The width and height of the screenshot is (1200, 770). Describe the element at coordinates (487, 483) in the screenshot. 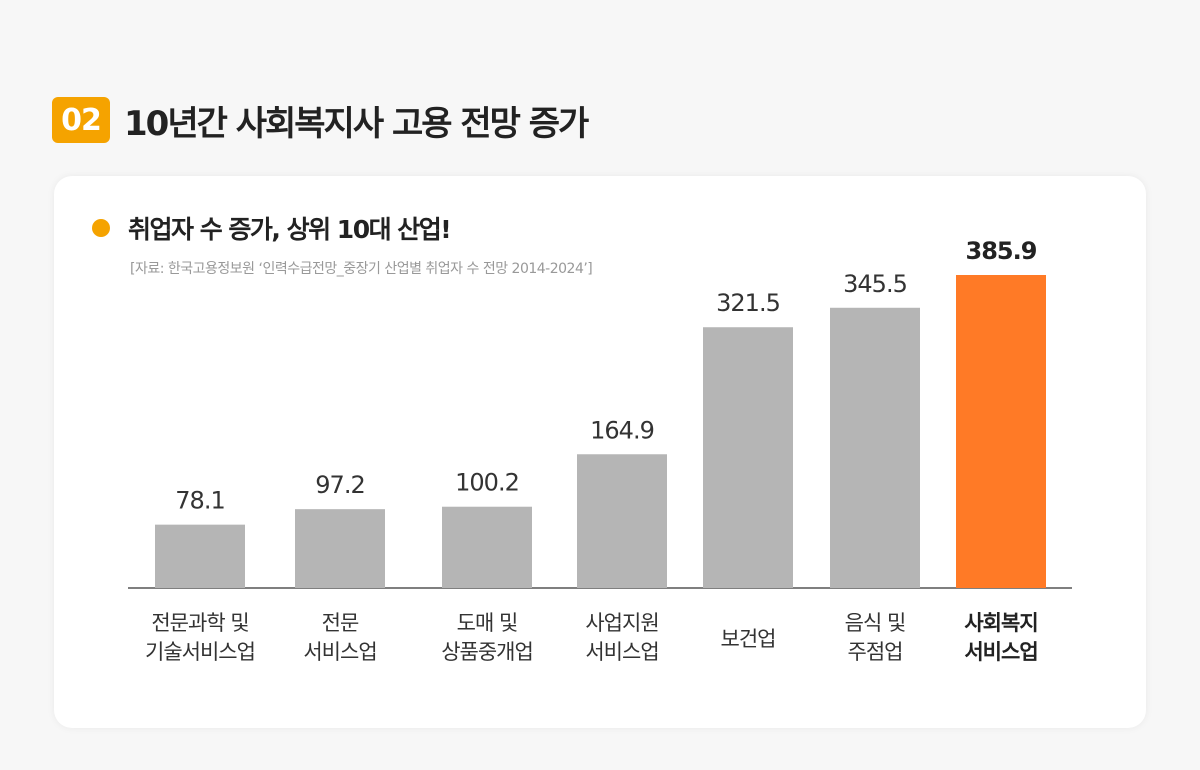

I see `bar-value-label-2: 100.2` at that location.